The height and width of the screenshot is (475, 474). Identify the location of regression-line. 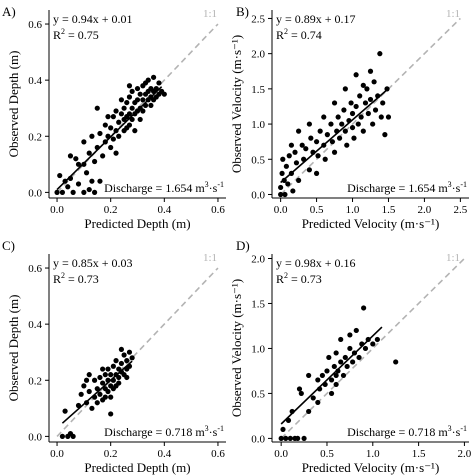
(109, 138).